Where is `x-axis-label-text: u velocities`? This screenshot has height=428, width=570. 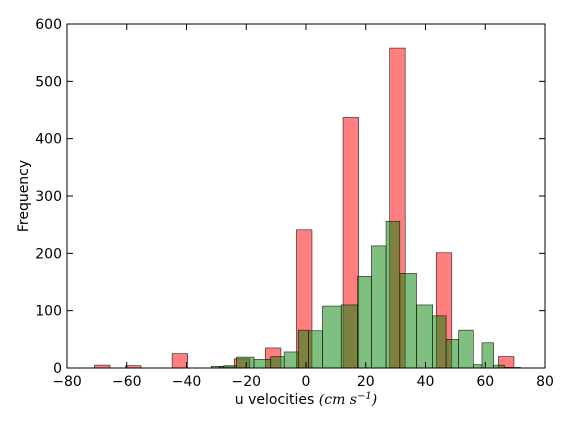 x-axis-label-text: u velocities is located at coordinates (275, 400).